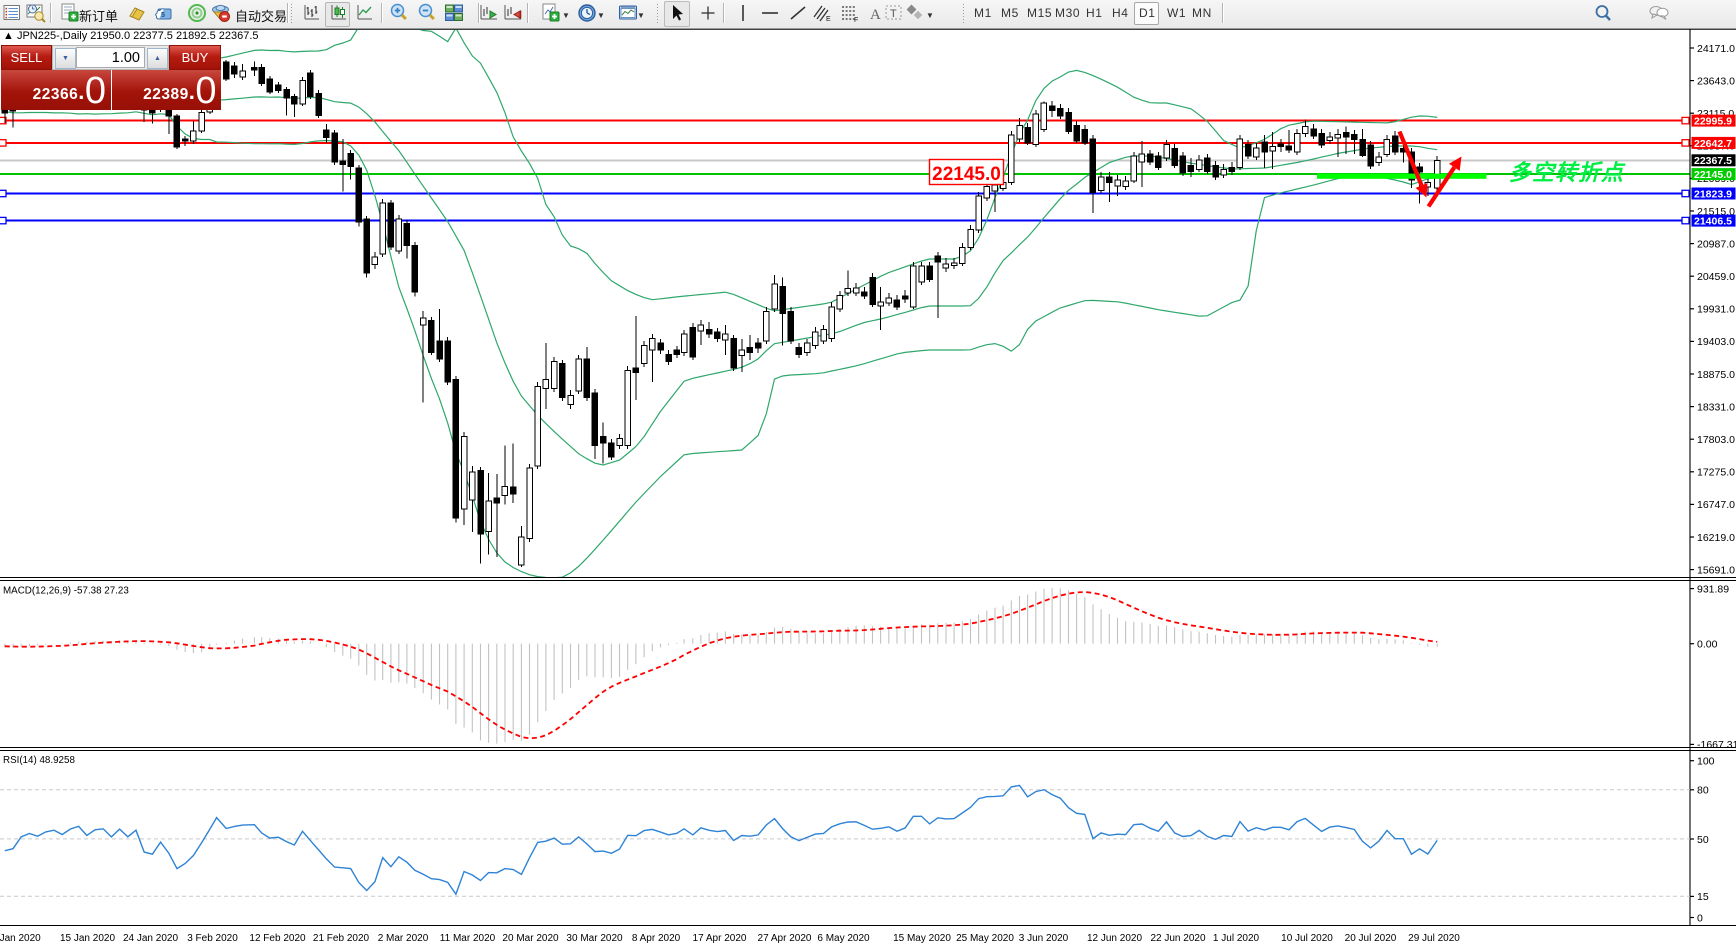 Image resolution: width=1736 pixels, height=946 pixels. I want to click on svg-text: 3 Feb 2020, so click(212, 938).